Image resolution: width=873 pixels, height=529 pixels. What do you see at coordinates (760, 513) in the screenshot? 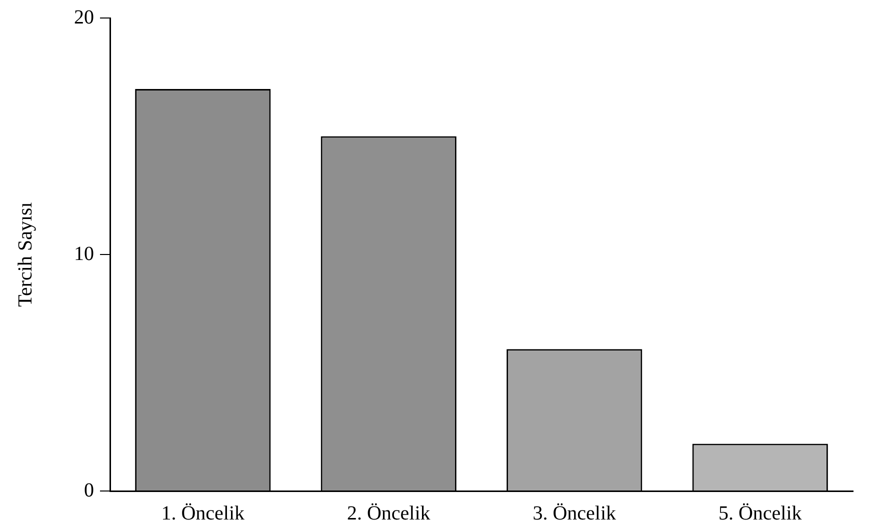
I see `x-tick-label: 5. Öncelik` at bounding box center [760, 513].